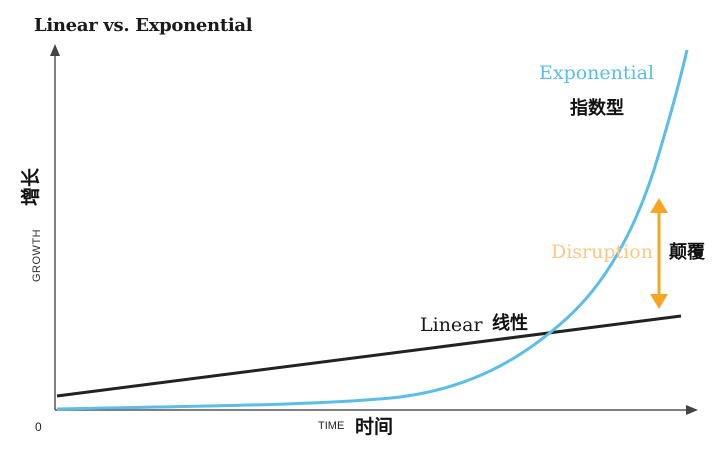 The height and width of the screenshot is (459, 720). What do you see at coordinates (597, 108) in the screenshot?
I see `exponential-label-cn: 指数型` at bounding box center [597, 108].